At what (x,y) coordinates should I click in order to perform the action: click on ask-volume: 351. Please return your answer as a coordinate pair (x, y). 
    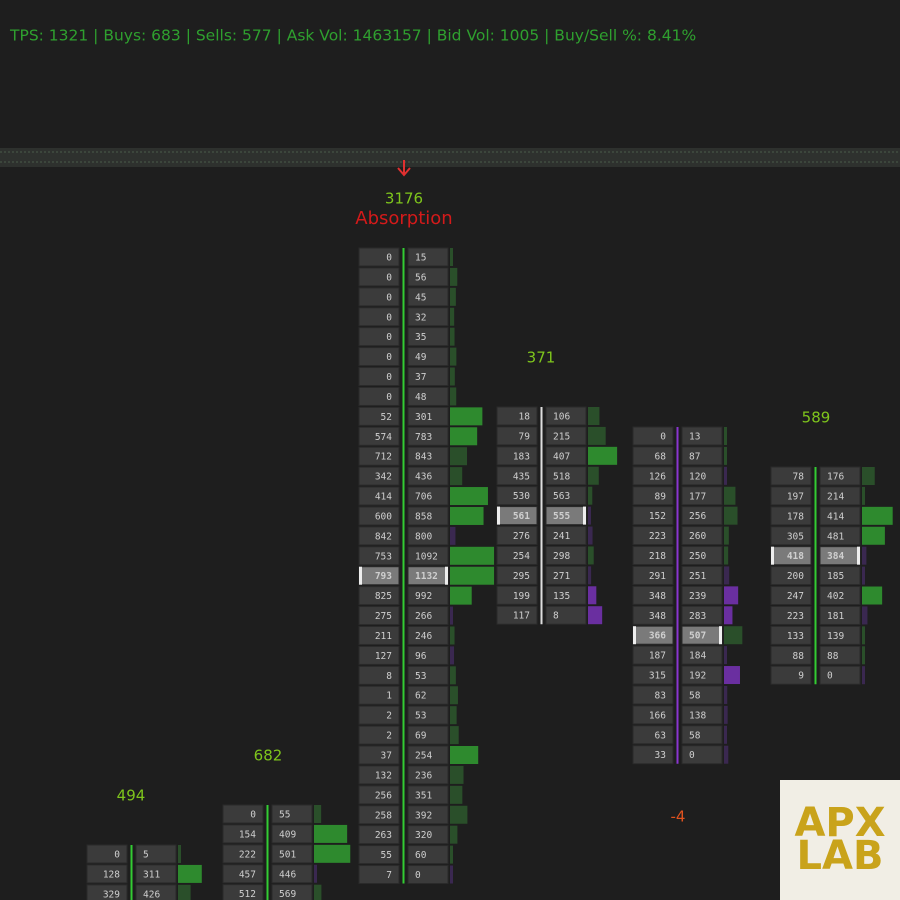
    Looking at the image, I should click on (423, 795).